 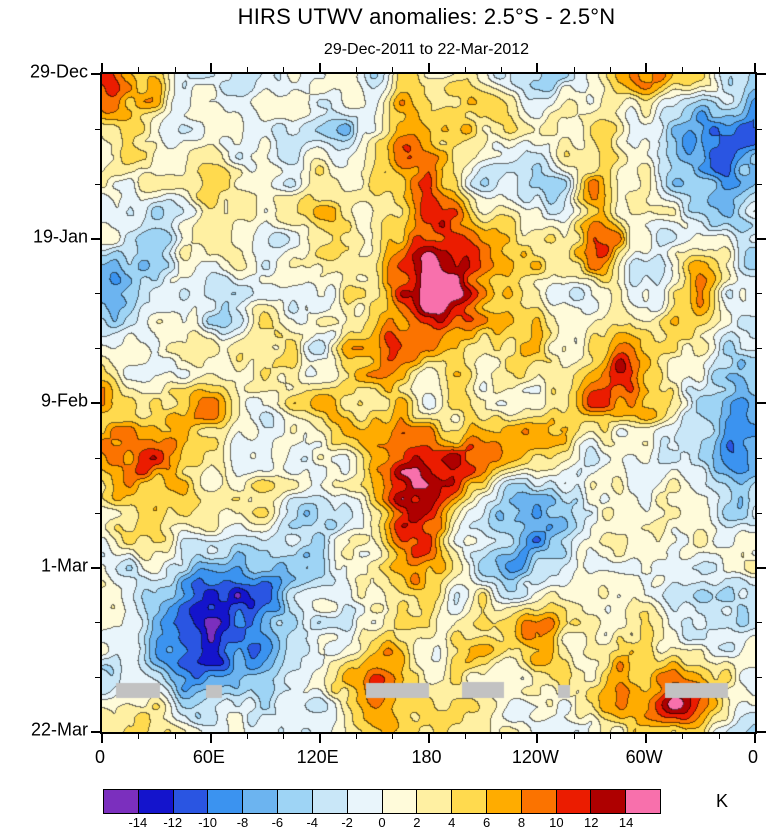 What do you see at coordinates (208, 757) in the screenshot?
I see `x-axis-tick-label: 60E` at bounding box center [208, 757].